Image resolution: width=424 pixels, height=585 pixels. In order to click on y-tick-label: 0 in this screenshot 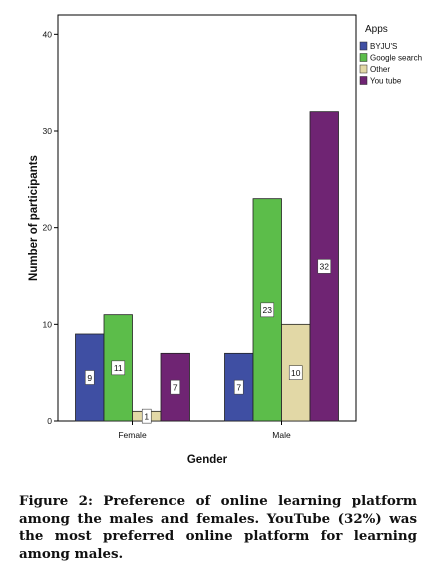, I will do `click(49, 421)`.